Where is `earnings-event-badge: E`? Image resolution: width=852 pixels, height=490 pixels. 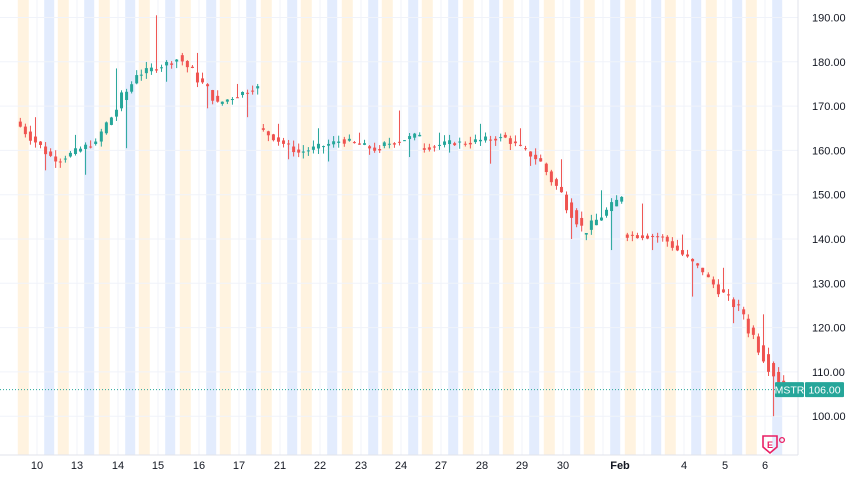
earnings-event-badge: E is located at coordinates (774, 445).